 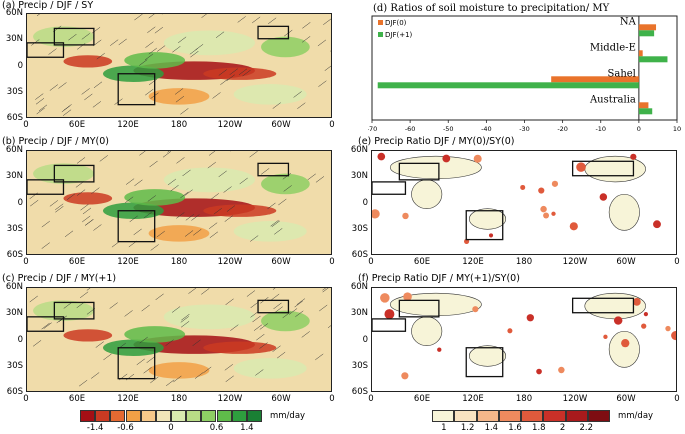 What do you see at coordinates (595, 79) in the screenshot?
I see `bar-djf0-sahel` at bounding box center [595, 79].